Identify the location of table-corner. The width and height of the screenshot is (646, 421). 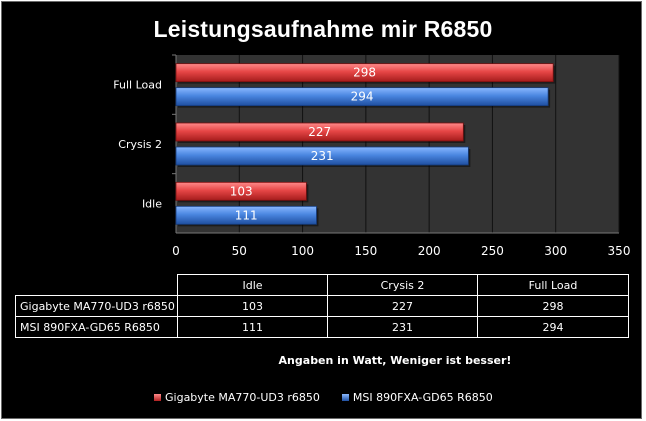
(96, 285).